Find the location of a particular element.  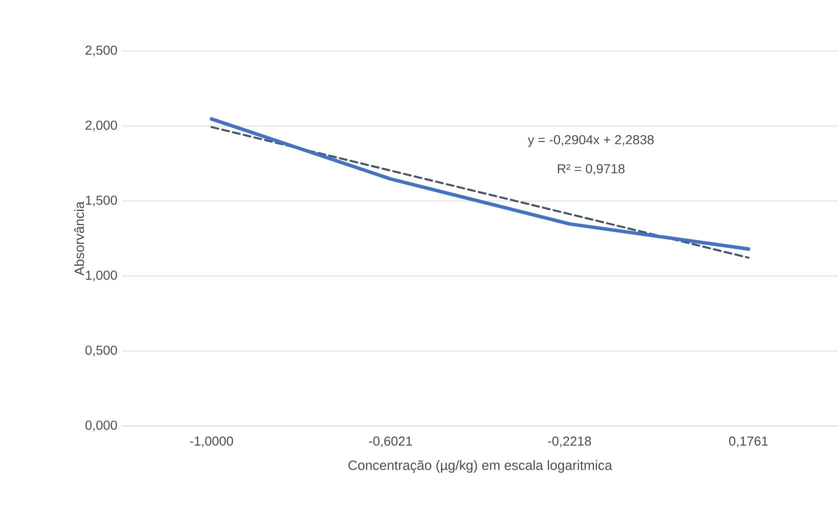

x-tick-label: 0,1761 is located at coordinates (748, 442).